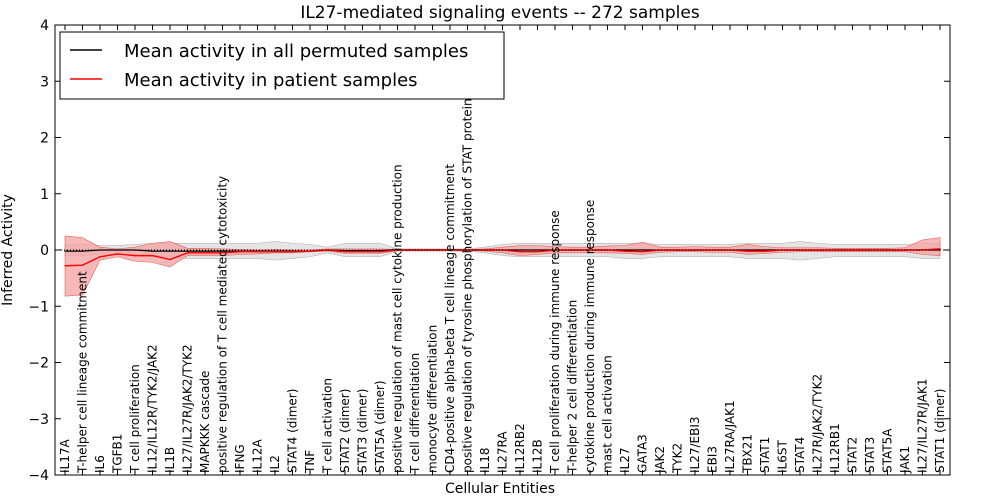 This screenshot has width=1000, height=500. Describe the element at coordinates (765, 455) in the screenshot. I see `category-label: STAT1` at that location.